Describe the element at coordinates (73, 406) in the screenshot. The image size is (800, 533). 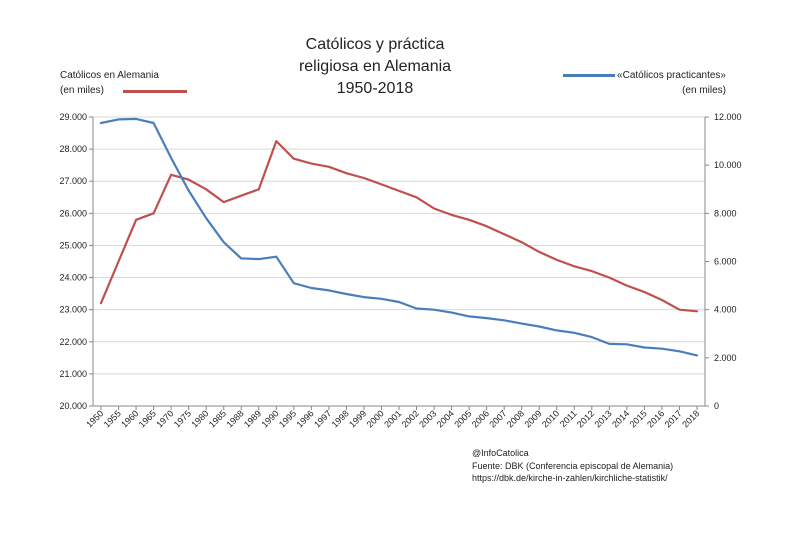
I see `y-left-tick-label: 20.000` at that location.